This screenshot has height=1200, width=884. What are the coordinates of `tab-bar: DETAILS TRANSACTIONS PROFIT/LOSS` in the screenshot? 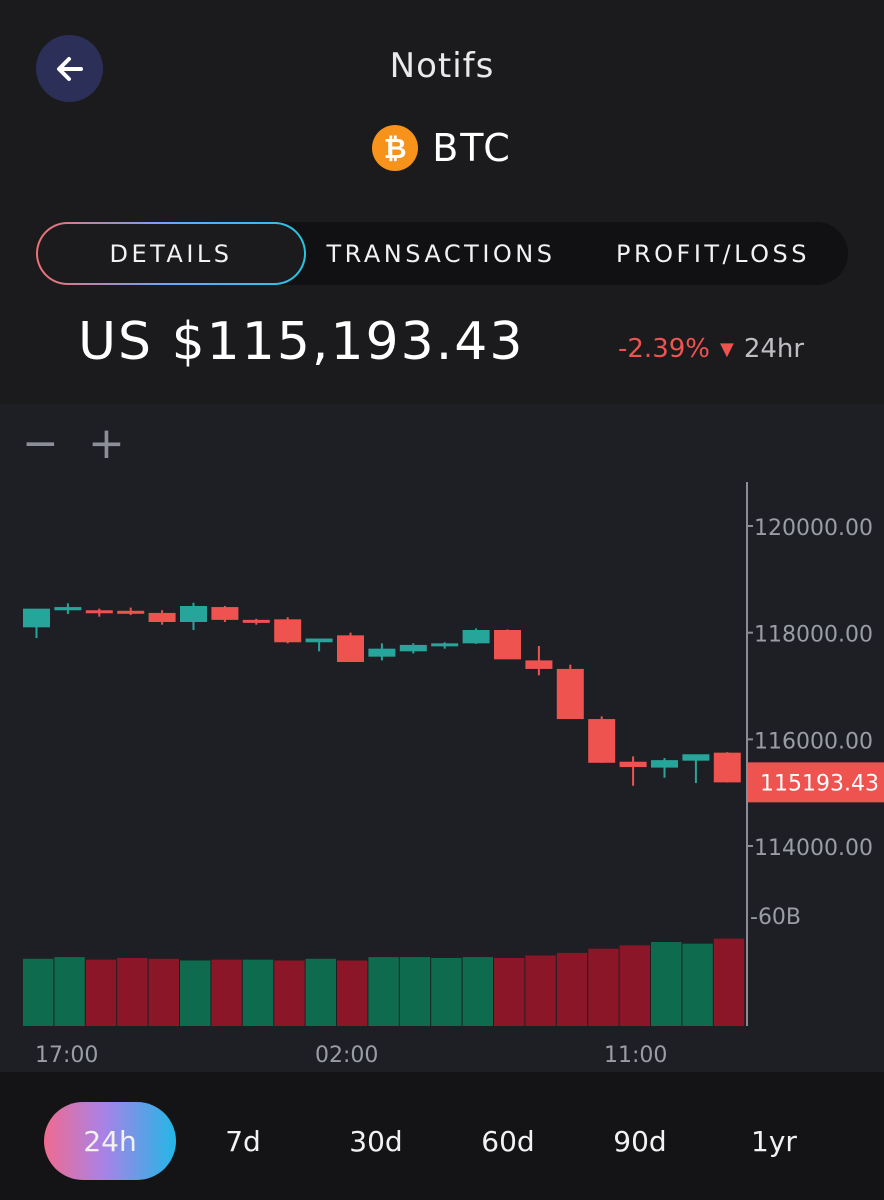 It's located at (442, 253).